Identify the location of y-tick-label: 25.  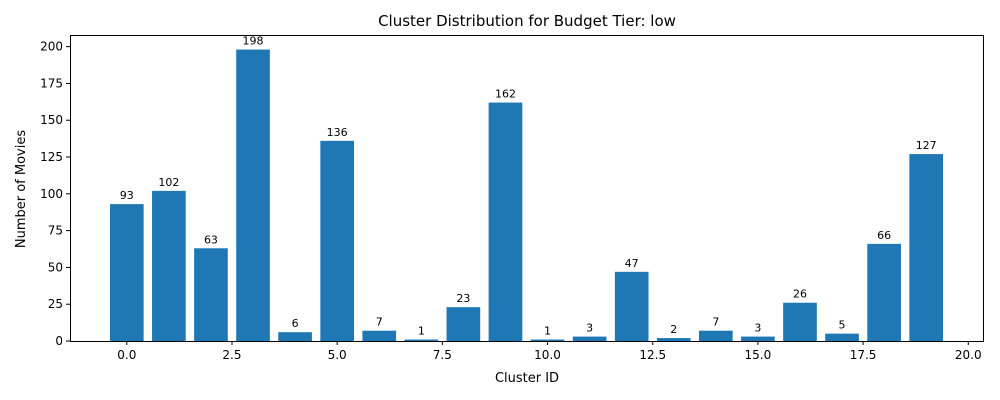
(55, 304).